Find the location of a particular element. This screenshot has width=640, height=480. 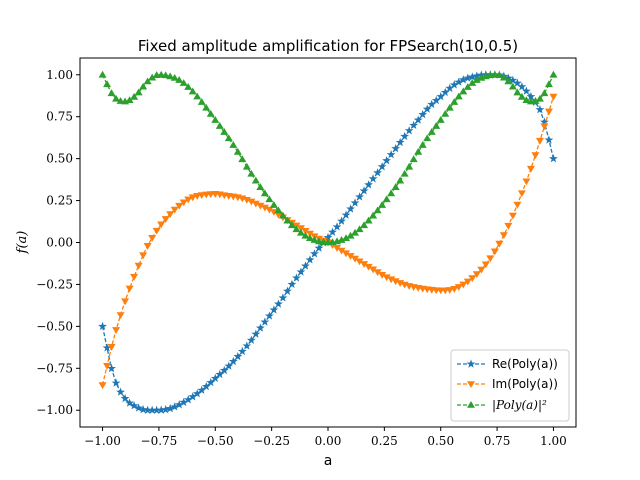

y-tick-label: −0.75 is located at coordinates (54, 368).